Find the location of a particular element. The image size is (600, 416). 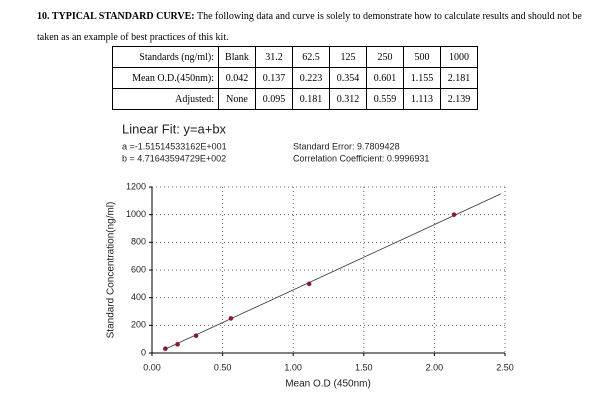

table-cell: 31.2 is located at coordinates (274, 57).